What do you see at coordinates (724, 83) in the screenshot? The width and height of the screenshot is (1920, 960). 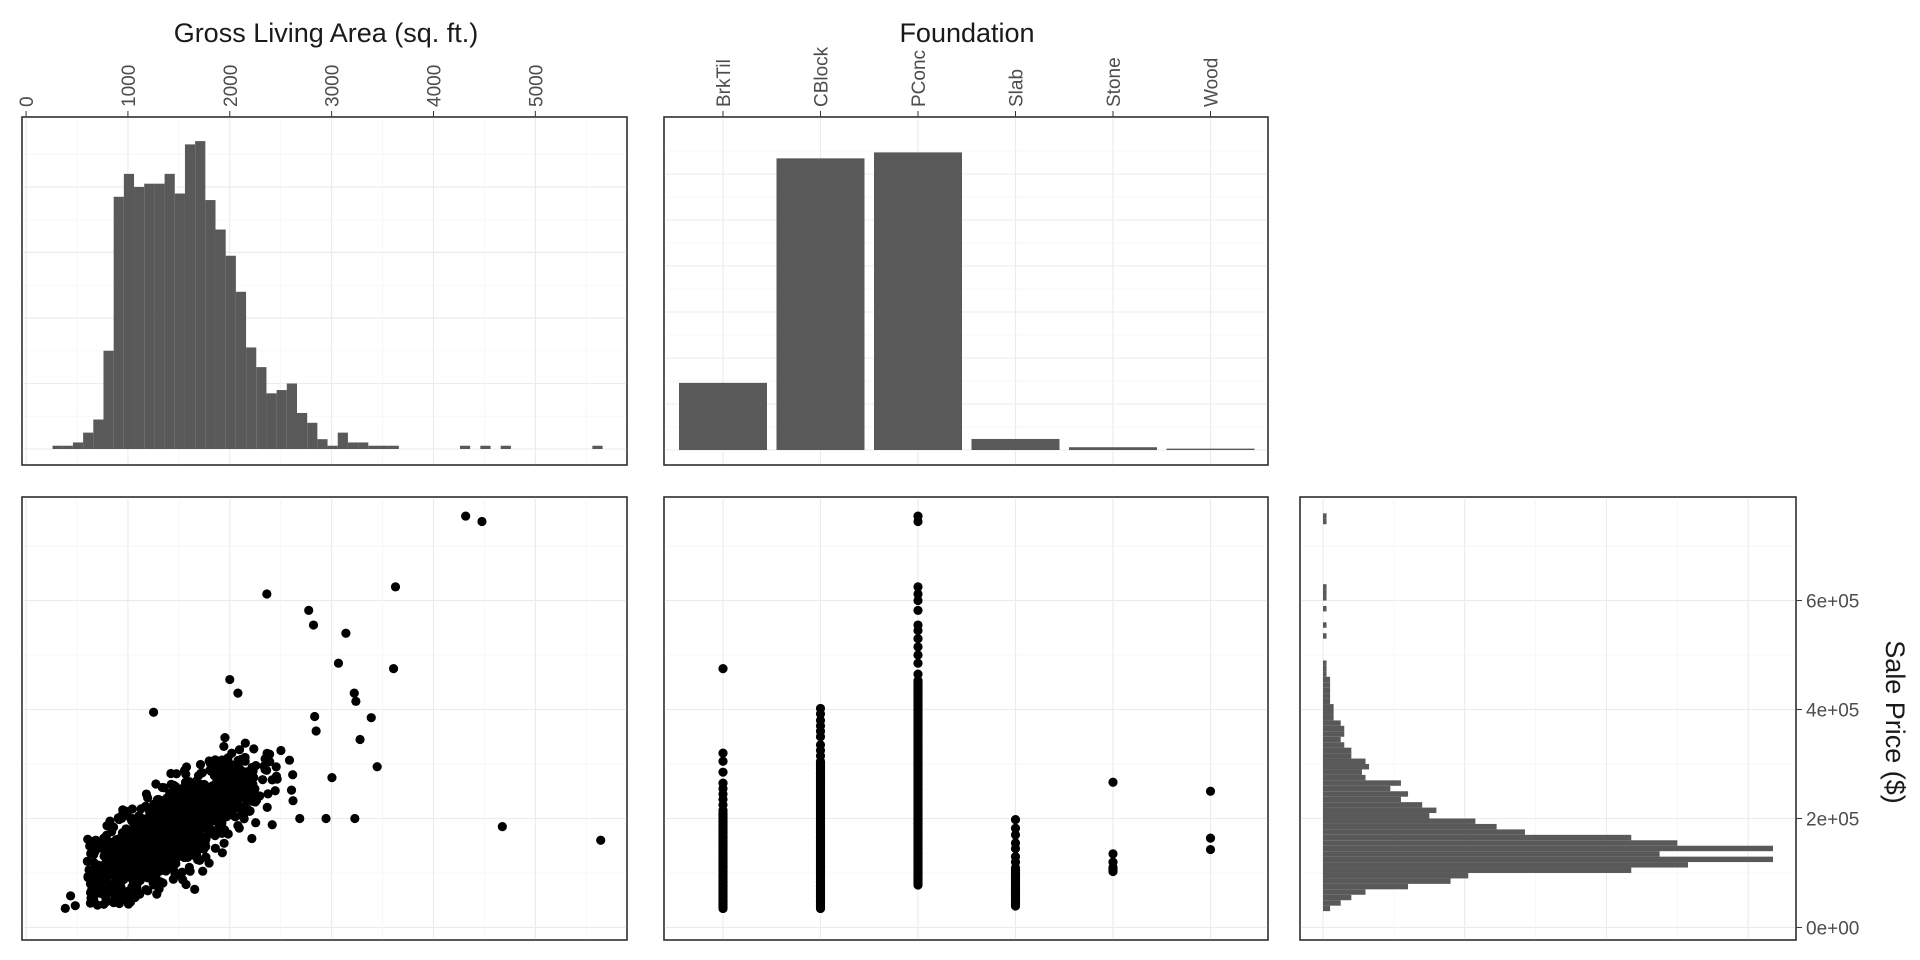 I see `foundation-tick-label-brktil: BrkTil` at bounding box center [724, 83].